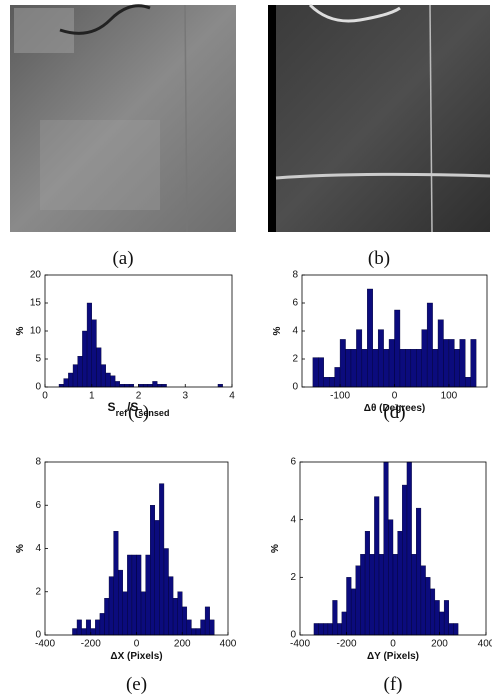 This screenshot has width=492, height=700. Describe the element at coordinates (379, 258) in the screenshot. I see `caption: (b)` at that location.